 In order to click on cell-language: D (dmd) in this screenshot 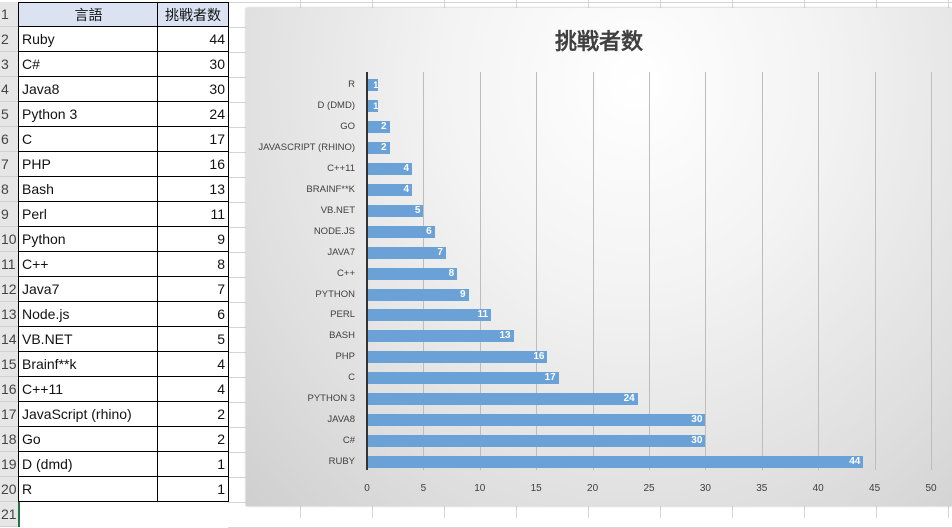, I will do `click(88, 464)`.